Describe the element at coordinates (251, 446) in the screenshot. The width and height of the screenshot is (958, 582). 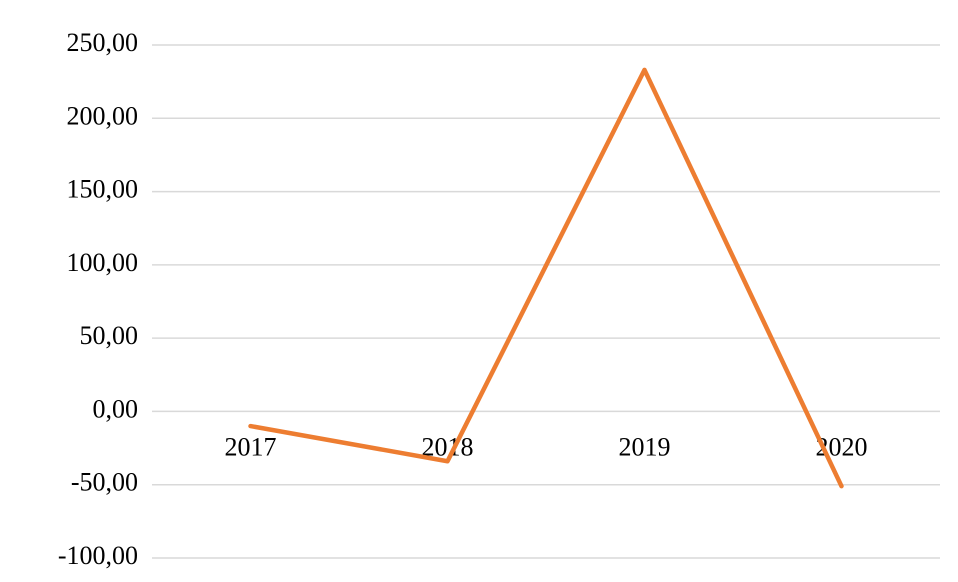
I see `x-tick-label: 2017` at that location.